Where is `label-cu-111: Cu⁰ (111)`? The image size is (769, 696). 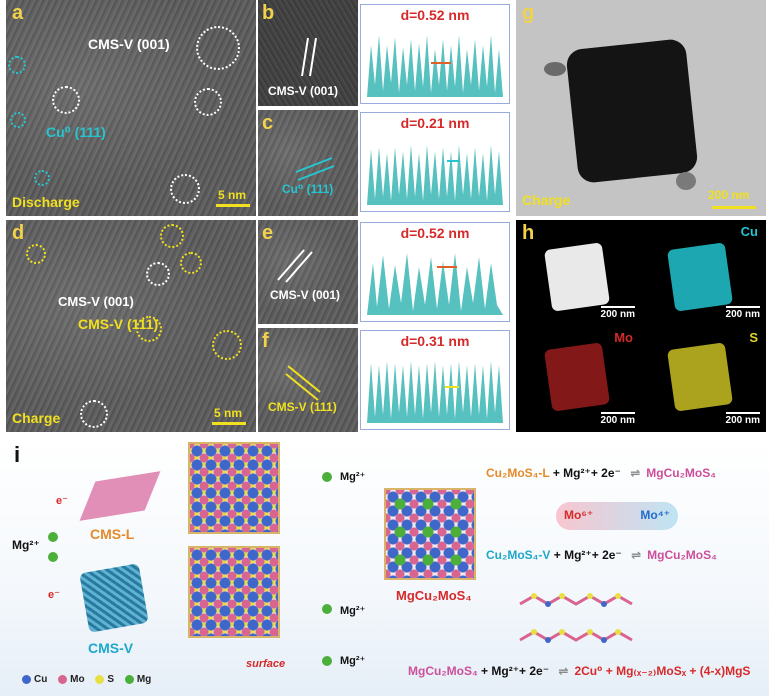
label-cu-111: Cu⁰ (111) is located at coordinates (76, 132).